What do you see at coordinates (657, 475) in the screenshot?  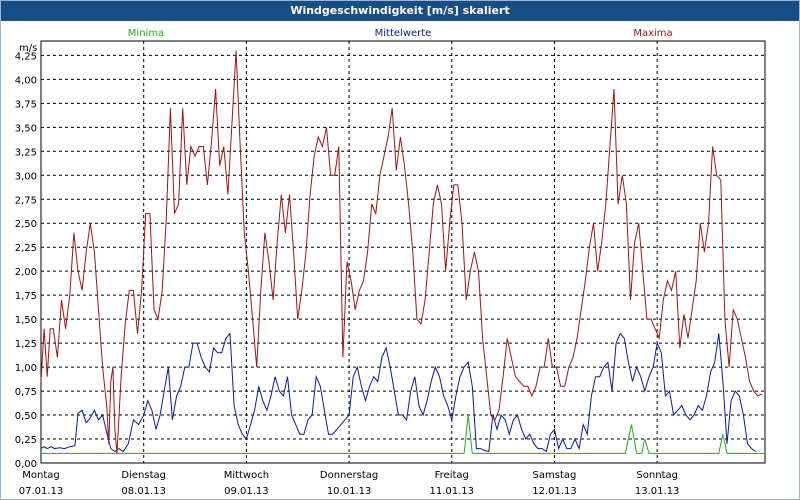 I see `x-tick-day-label: Sonntag` at bounding box center [657, 475].